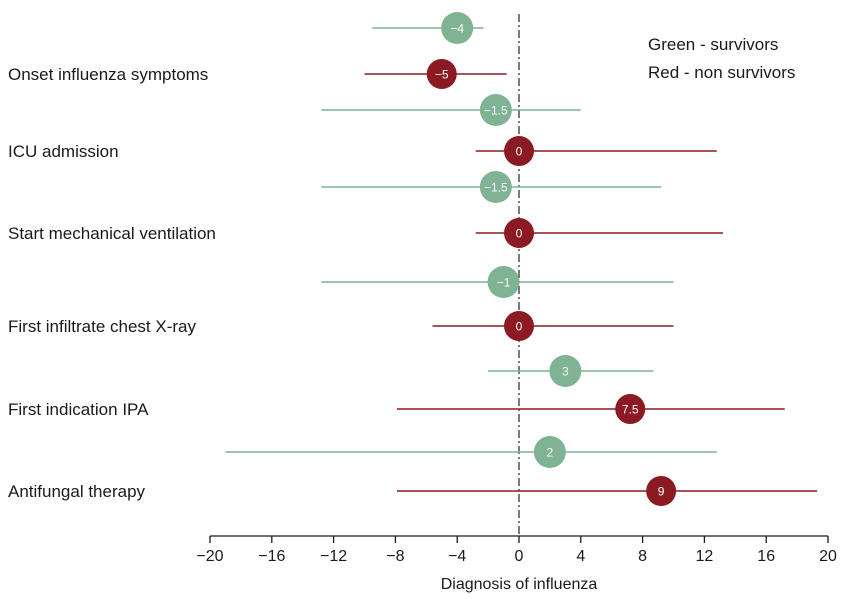  Describe the element at coordinates (580, 556) in the screenshot. I see `x-tick-label: 4` at that location.